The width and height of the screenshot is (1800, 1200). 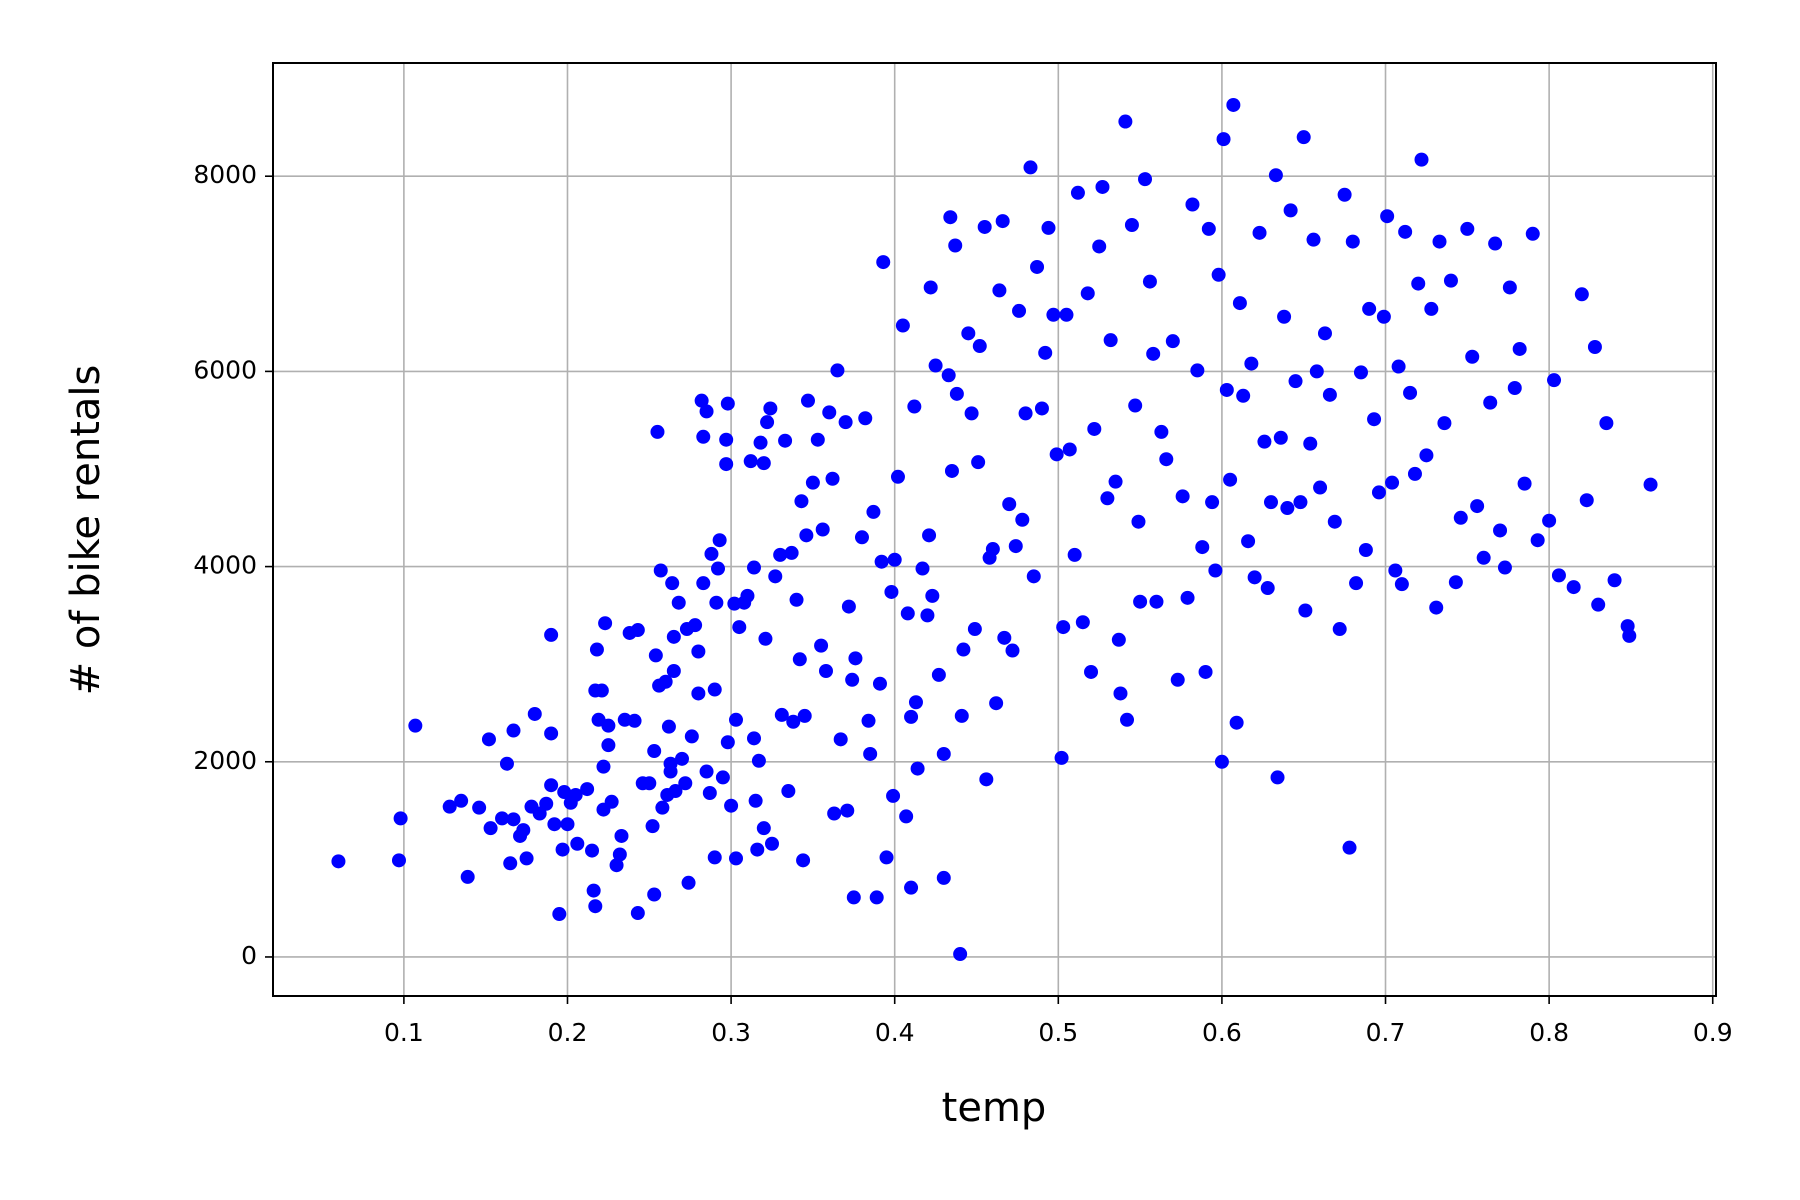 What do you see at coordinates (568, 1032) in the screenshot?
I see `x-tick-label: 0.2` at bounding box center [568, 1032].